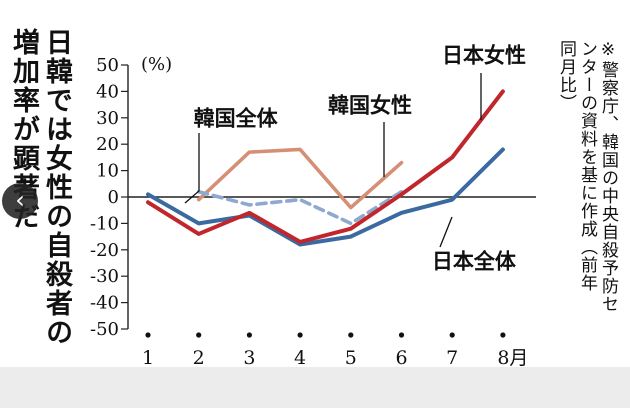 The image size is (630, 408). What do you see at coordinates (156, 64) in the screenshot?
I see `y-unit-label: (%)` at bounding box center [156, 64].